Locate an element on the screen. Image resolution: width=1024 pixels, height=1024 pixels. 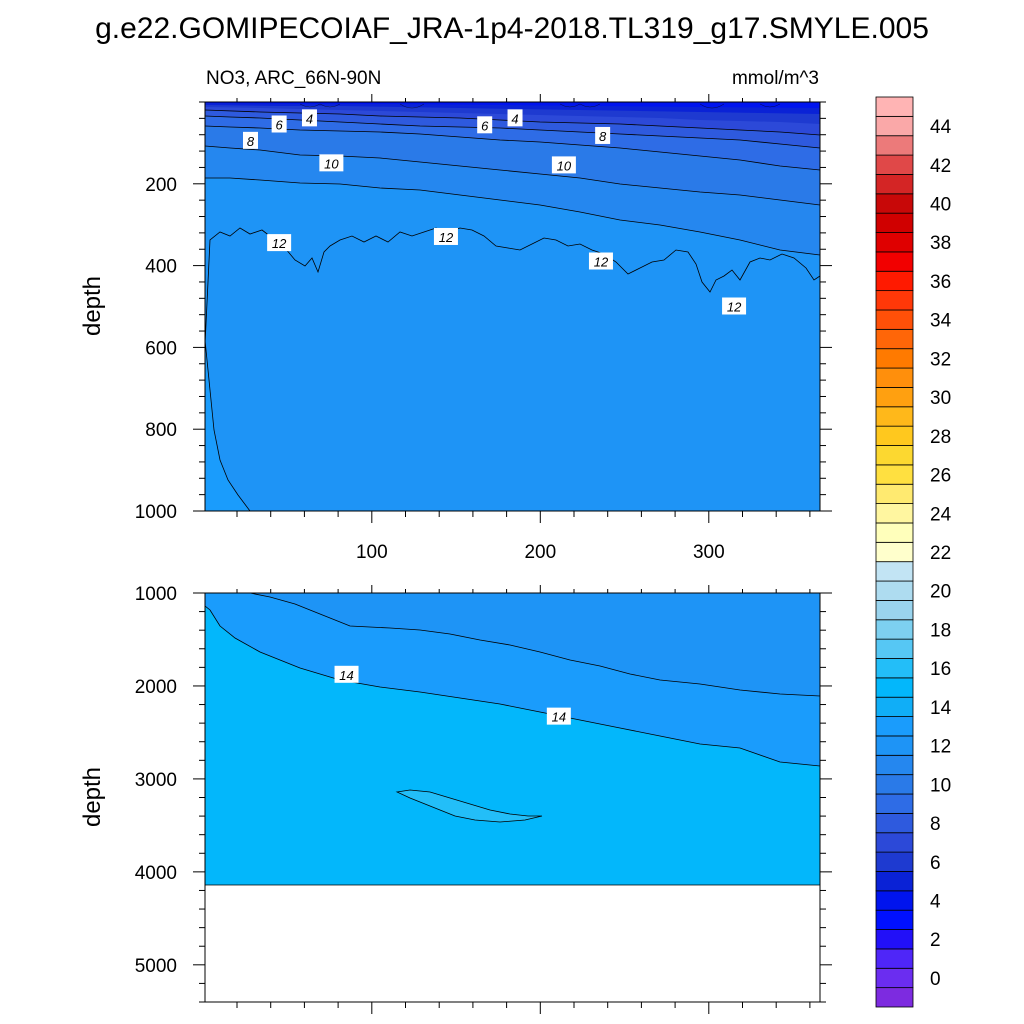
colorbar-tick-label: 14 is located at coordinates (941, 708).